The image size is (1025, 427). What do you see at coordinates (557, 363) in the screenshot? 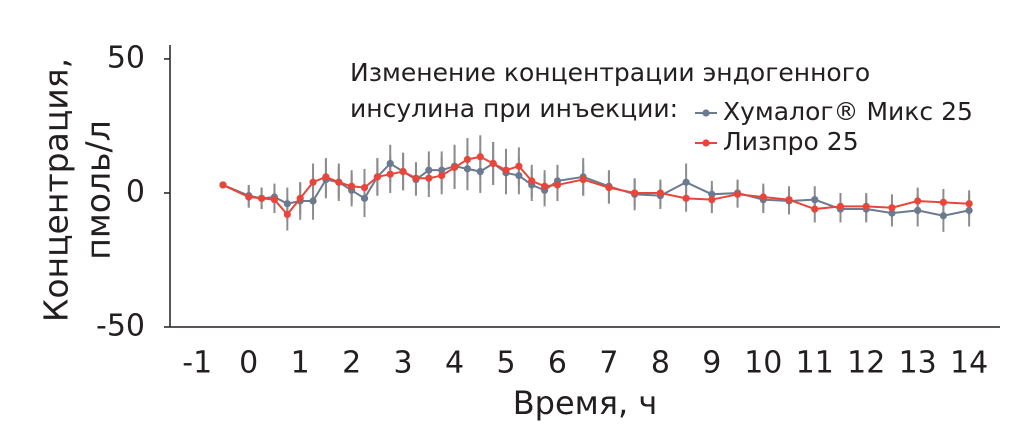
I see `x-tick-label: 6` at bounding box center [557, 363].